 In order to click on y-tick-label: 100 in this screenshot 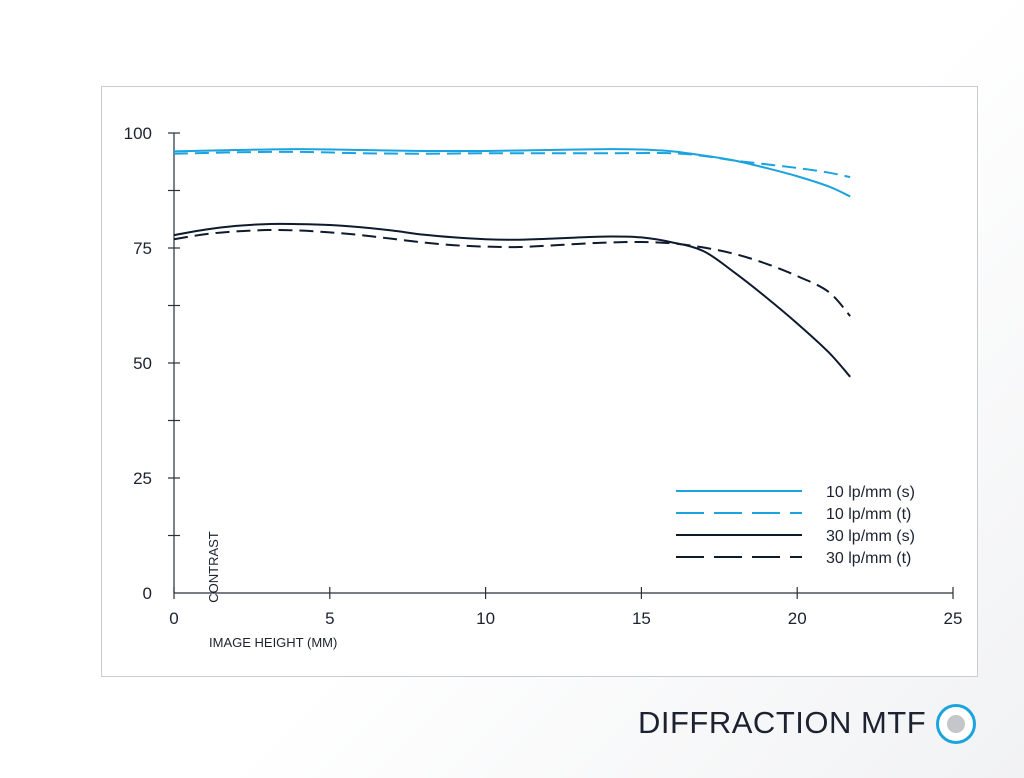, I will do `click(138, 133)`.